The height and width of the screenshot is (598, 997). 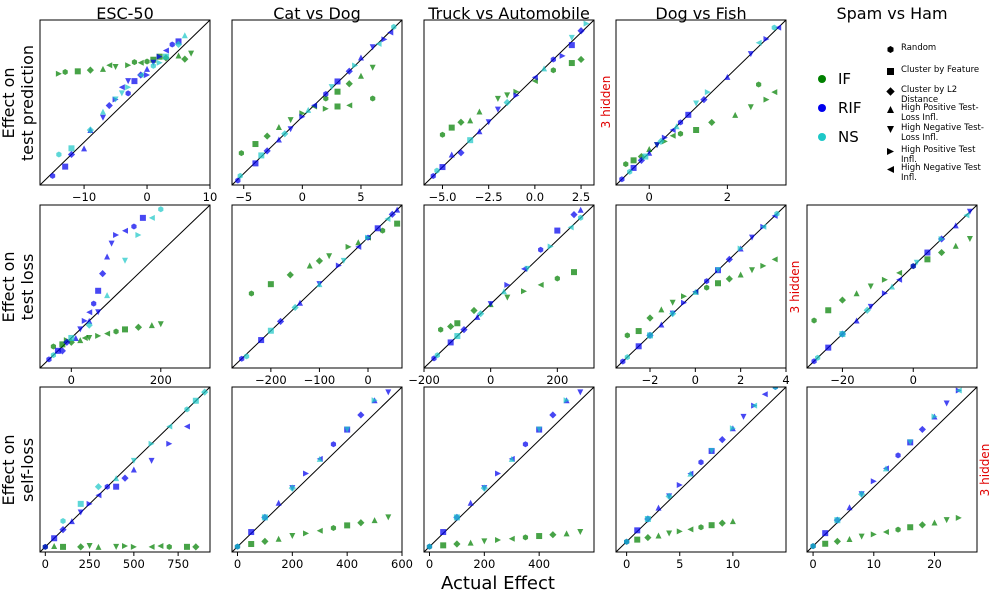 I want to click on legend-method-label: NS, so click(x=848, y=137).